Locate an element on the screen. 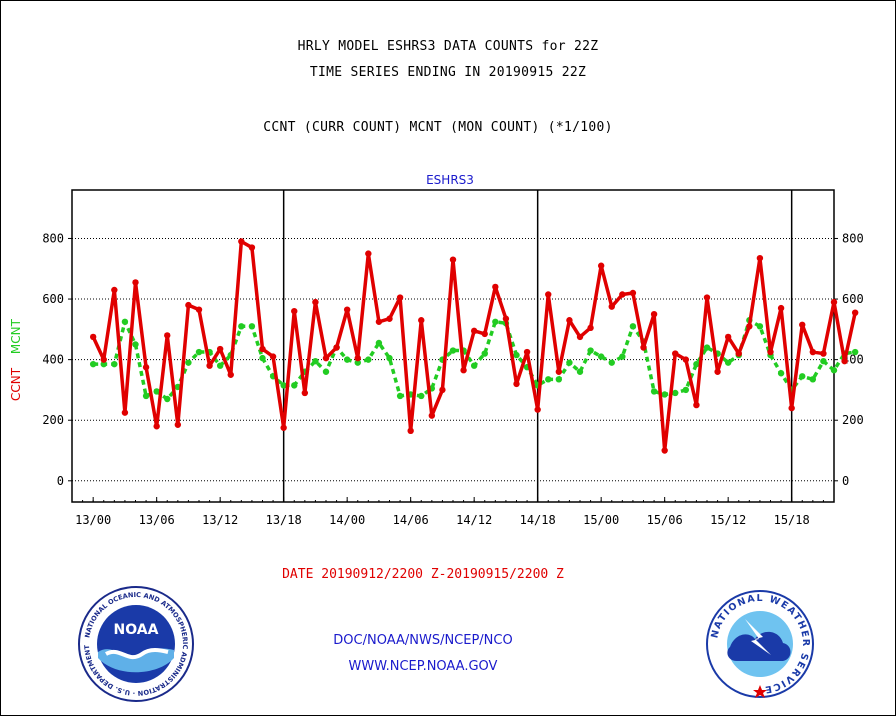 Image resolution: width=896 pixels, height=716 pixels. x-tick-label: 14/06 is located at coordinates (411, 520).